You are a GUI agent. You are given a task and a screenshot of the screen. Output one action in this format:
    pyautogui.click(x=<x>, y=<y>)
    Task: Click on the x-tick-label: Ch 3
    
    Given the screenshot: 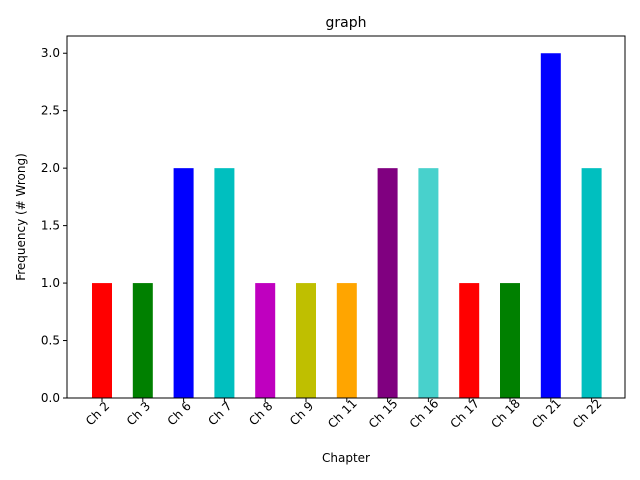 What is the action you would take?
    pyautogui.click(x=138, y=413)
    